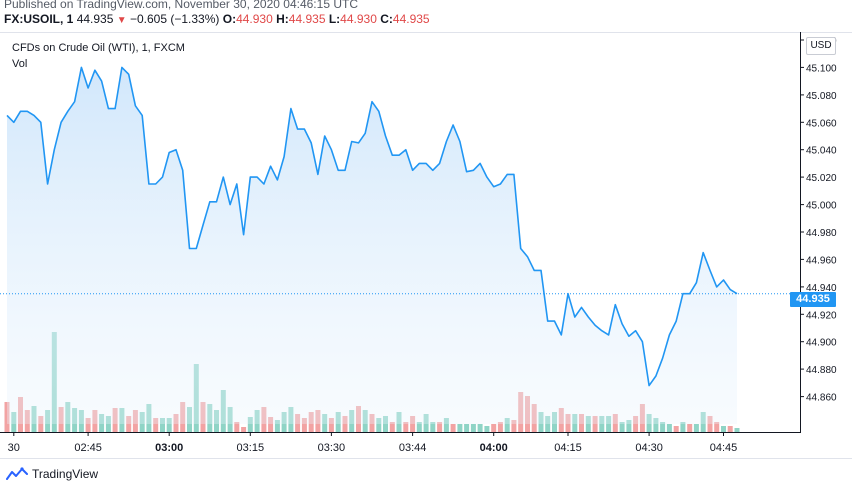  I want to click on price-tick-label-9: 44.940, so click(821, 288).